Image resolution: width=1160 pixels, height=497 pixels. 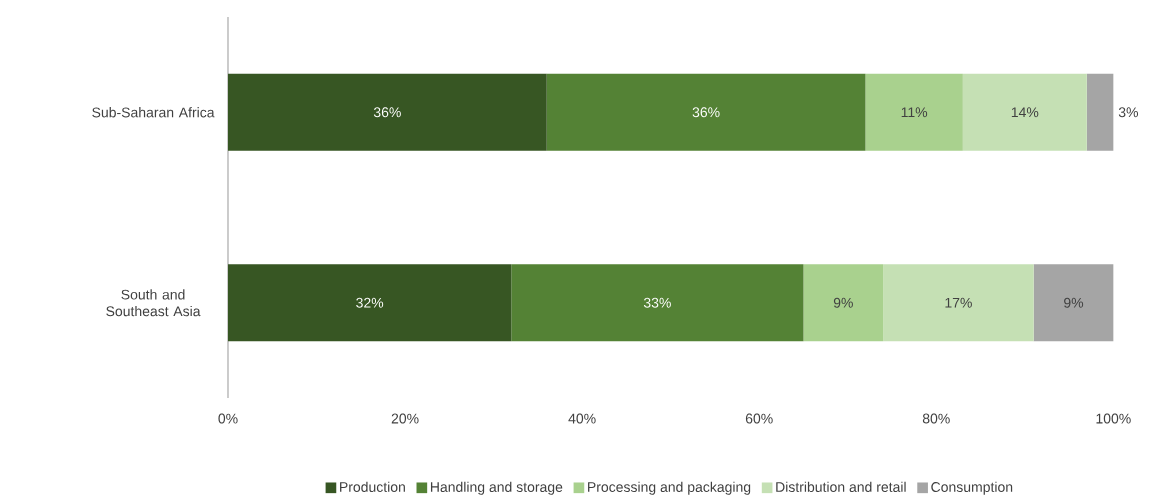 What do you see at coordinates (582, 418) in the screenshot?
I see `x-tick-label: 40%` at bounding box center [582, 418].